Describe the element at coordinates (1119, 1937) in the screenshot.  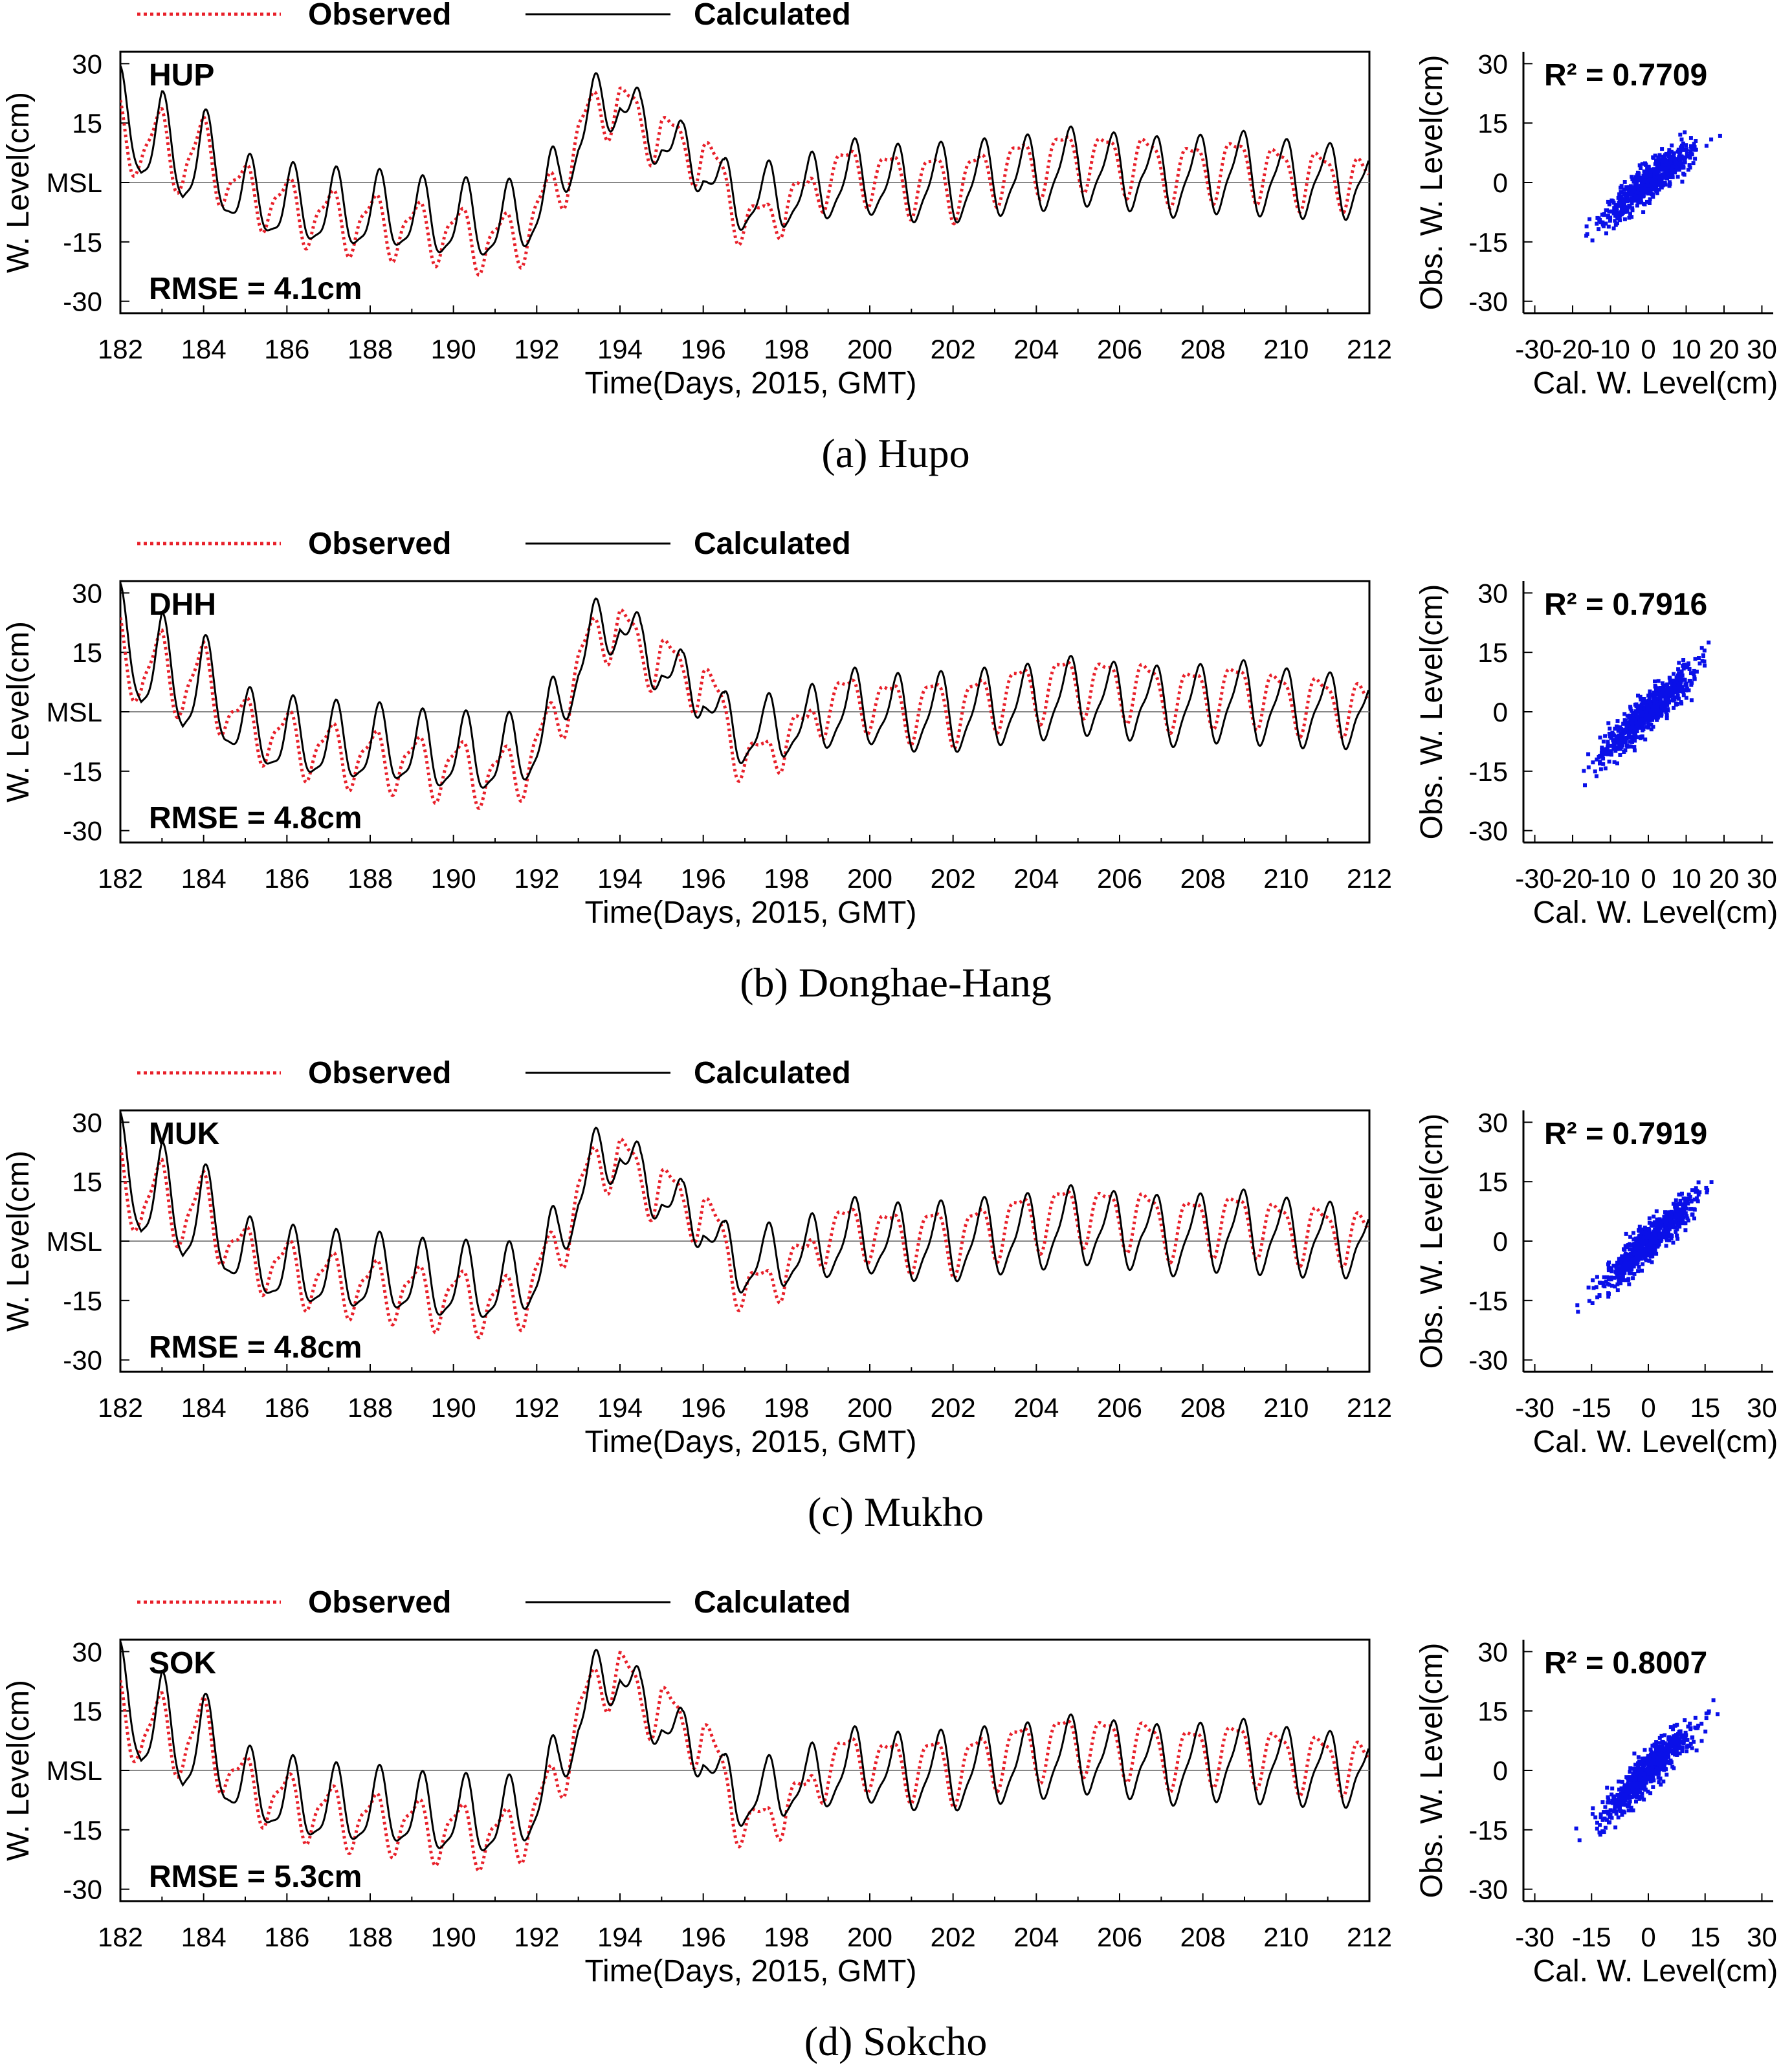
I see `x-tick-label: 206` at that location.